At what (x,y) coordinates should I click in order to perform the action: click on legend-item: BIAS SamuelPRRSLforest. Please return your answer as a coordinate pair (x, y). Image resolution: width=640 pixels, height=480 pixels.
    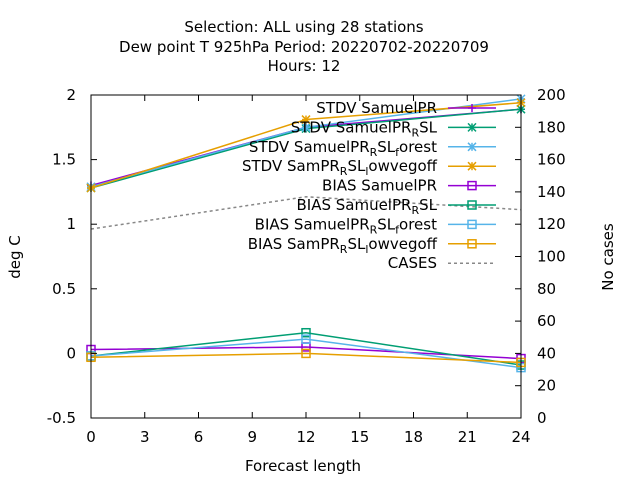
    Looking at the image, I should click on (375, 225).